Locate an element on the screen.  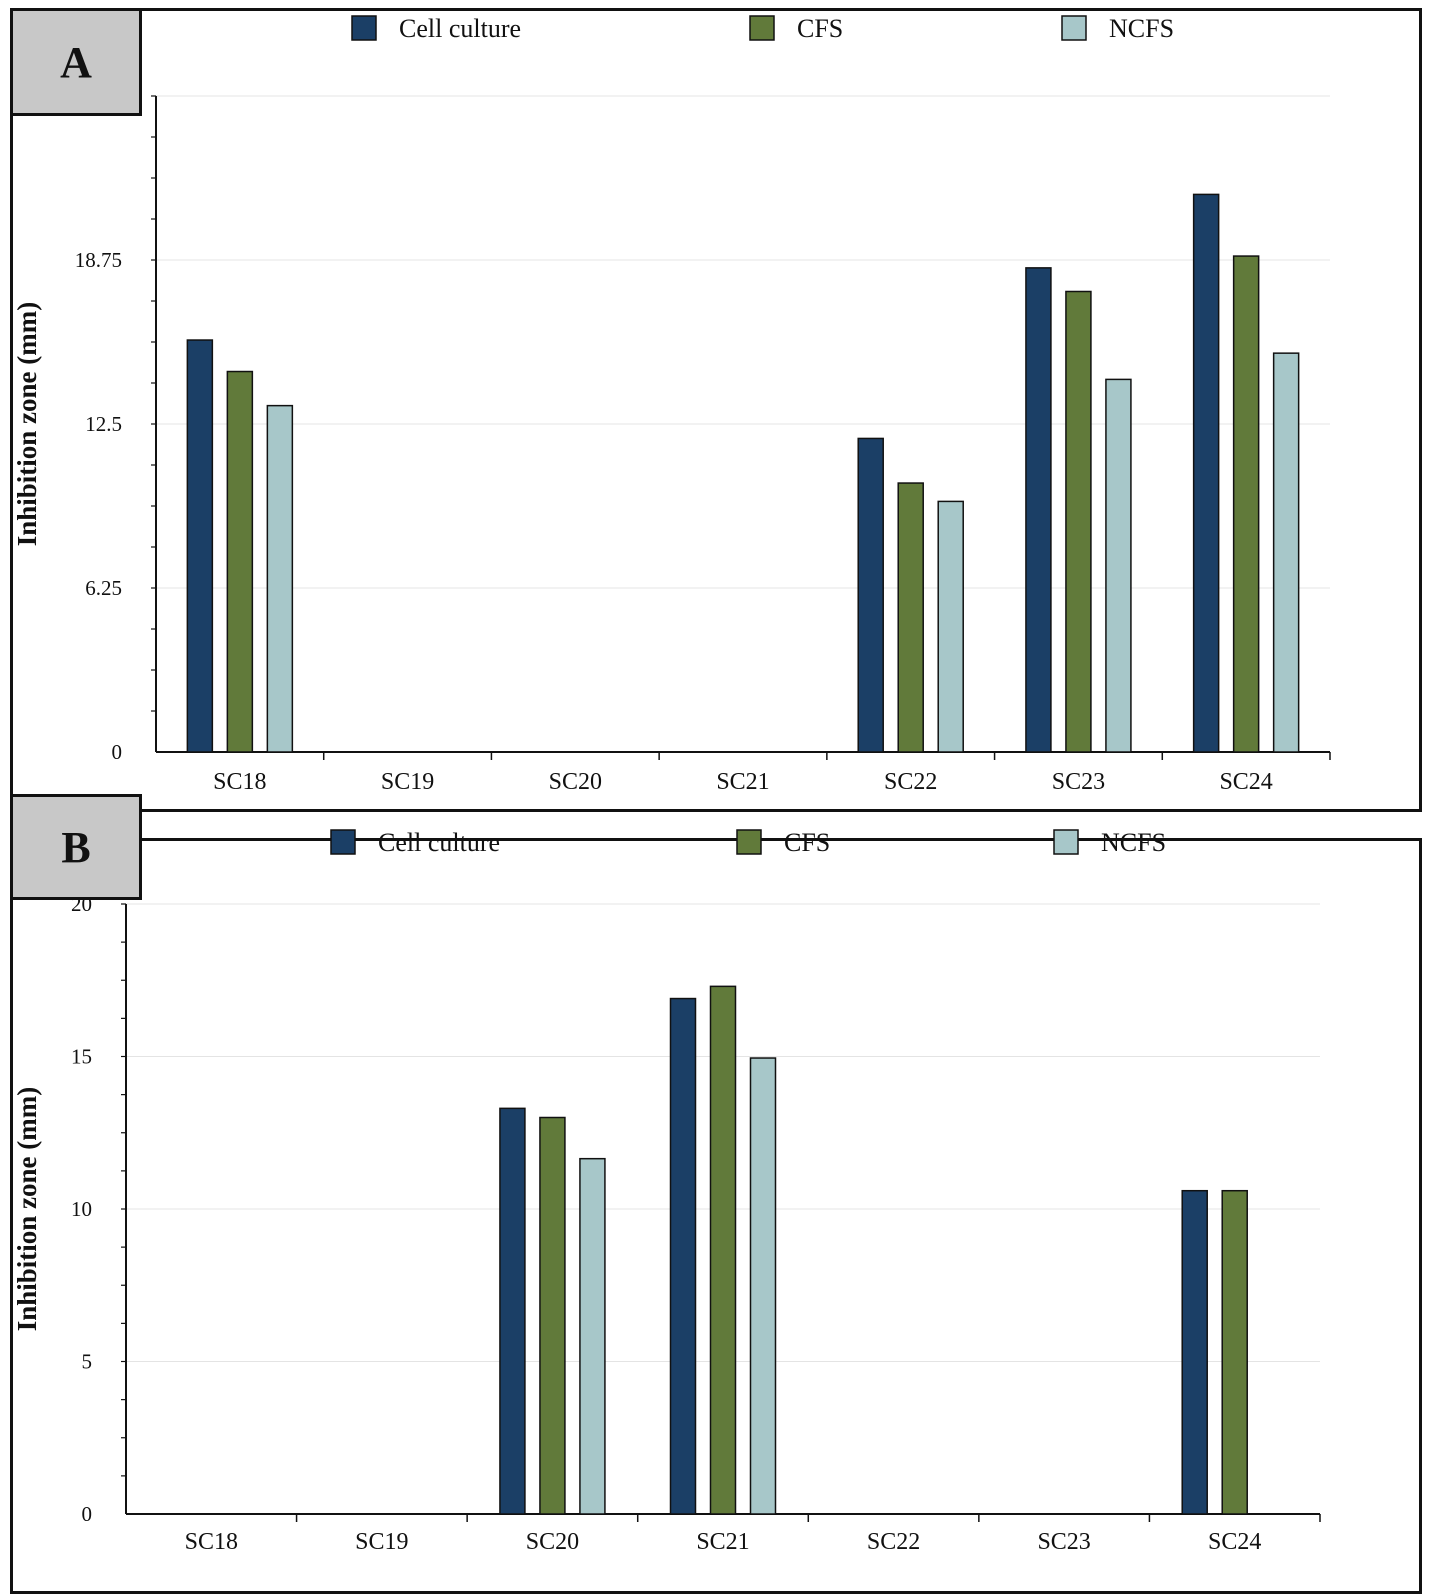
chart-a-bar-cell-culture-sc23 is located at coordinates (1038, 510).